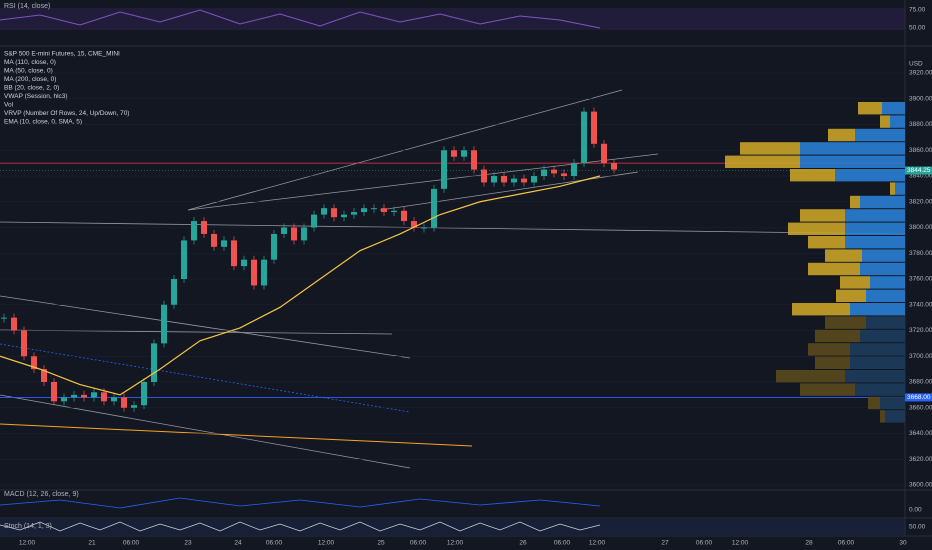 Image resolution: width=932 pixels, height=550 pixels. Describe the element at coordinates (920, 150) in the screenshot. I see `y-tick-label: 3860.00` at that location.